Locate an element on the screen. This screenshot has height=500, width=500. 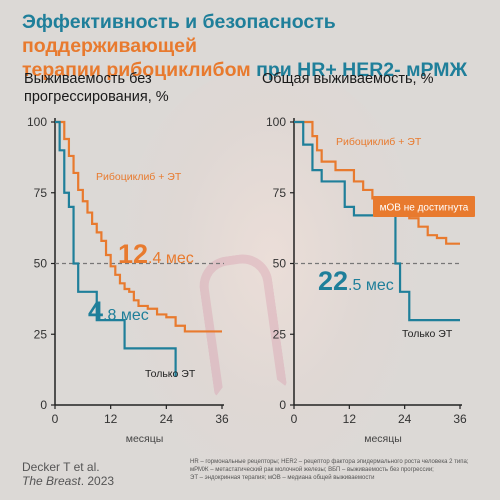
citation: Decker T et al. The Breast. 2023 is located at coordinates (68, 474).